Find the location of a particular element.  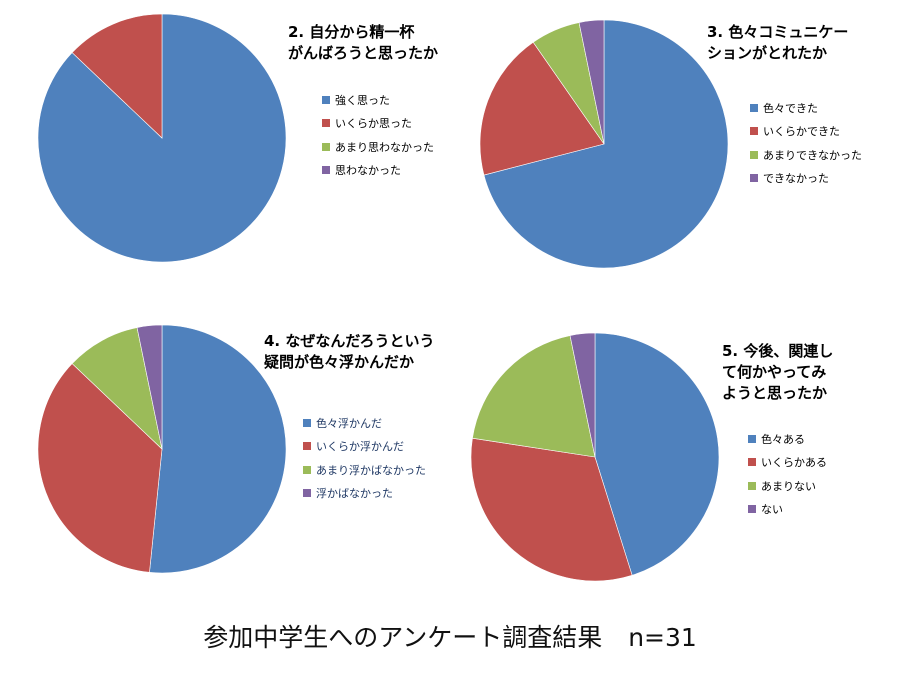

legend-label: あまり思わなかった is located at coordinates (384, 147).